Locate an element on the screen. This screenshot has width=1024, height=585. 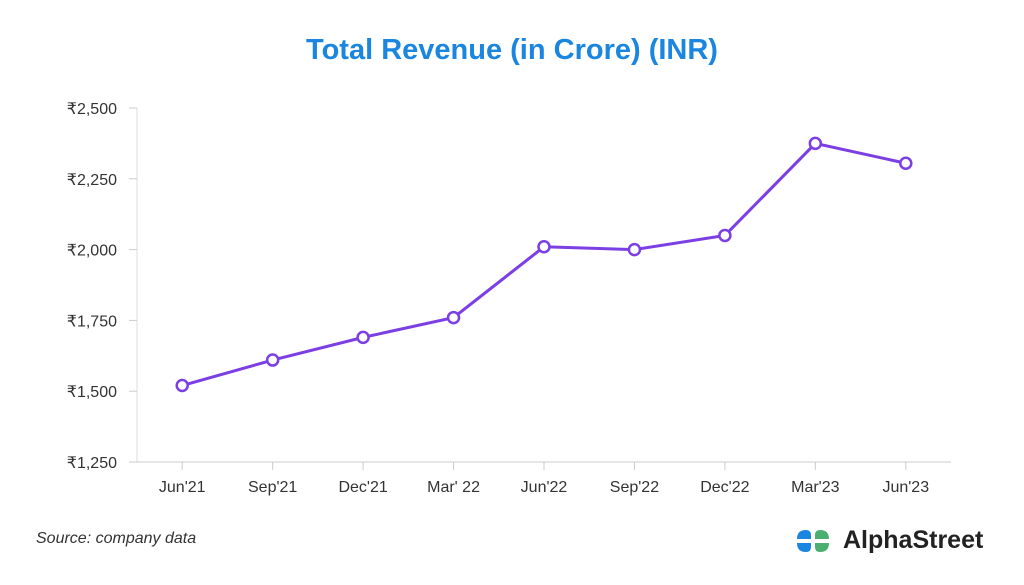
x-tick-label: Dec'22 is located at coordinates (724, 487).